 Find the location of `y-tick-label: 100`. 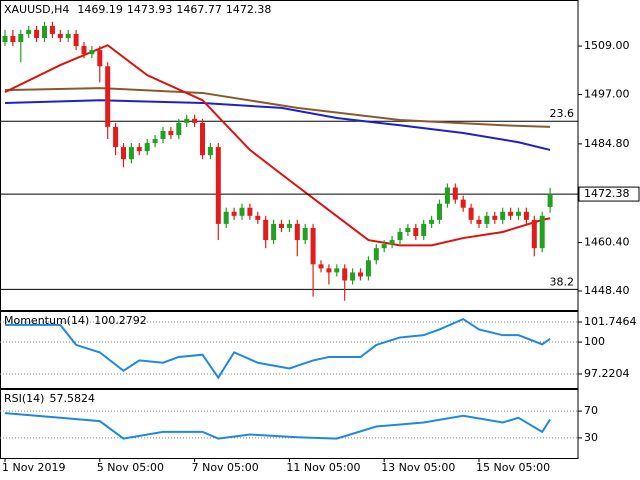

y-tick-label: 100 is located at coordinates (594, 341).